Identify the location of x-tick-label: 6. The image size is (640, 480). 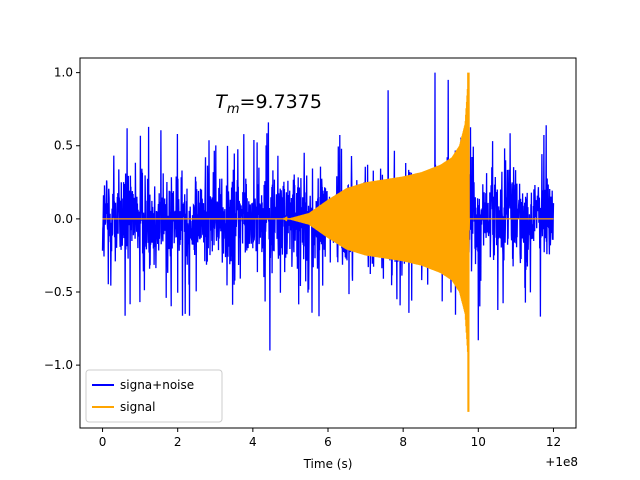
(328, 442).